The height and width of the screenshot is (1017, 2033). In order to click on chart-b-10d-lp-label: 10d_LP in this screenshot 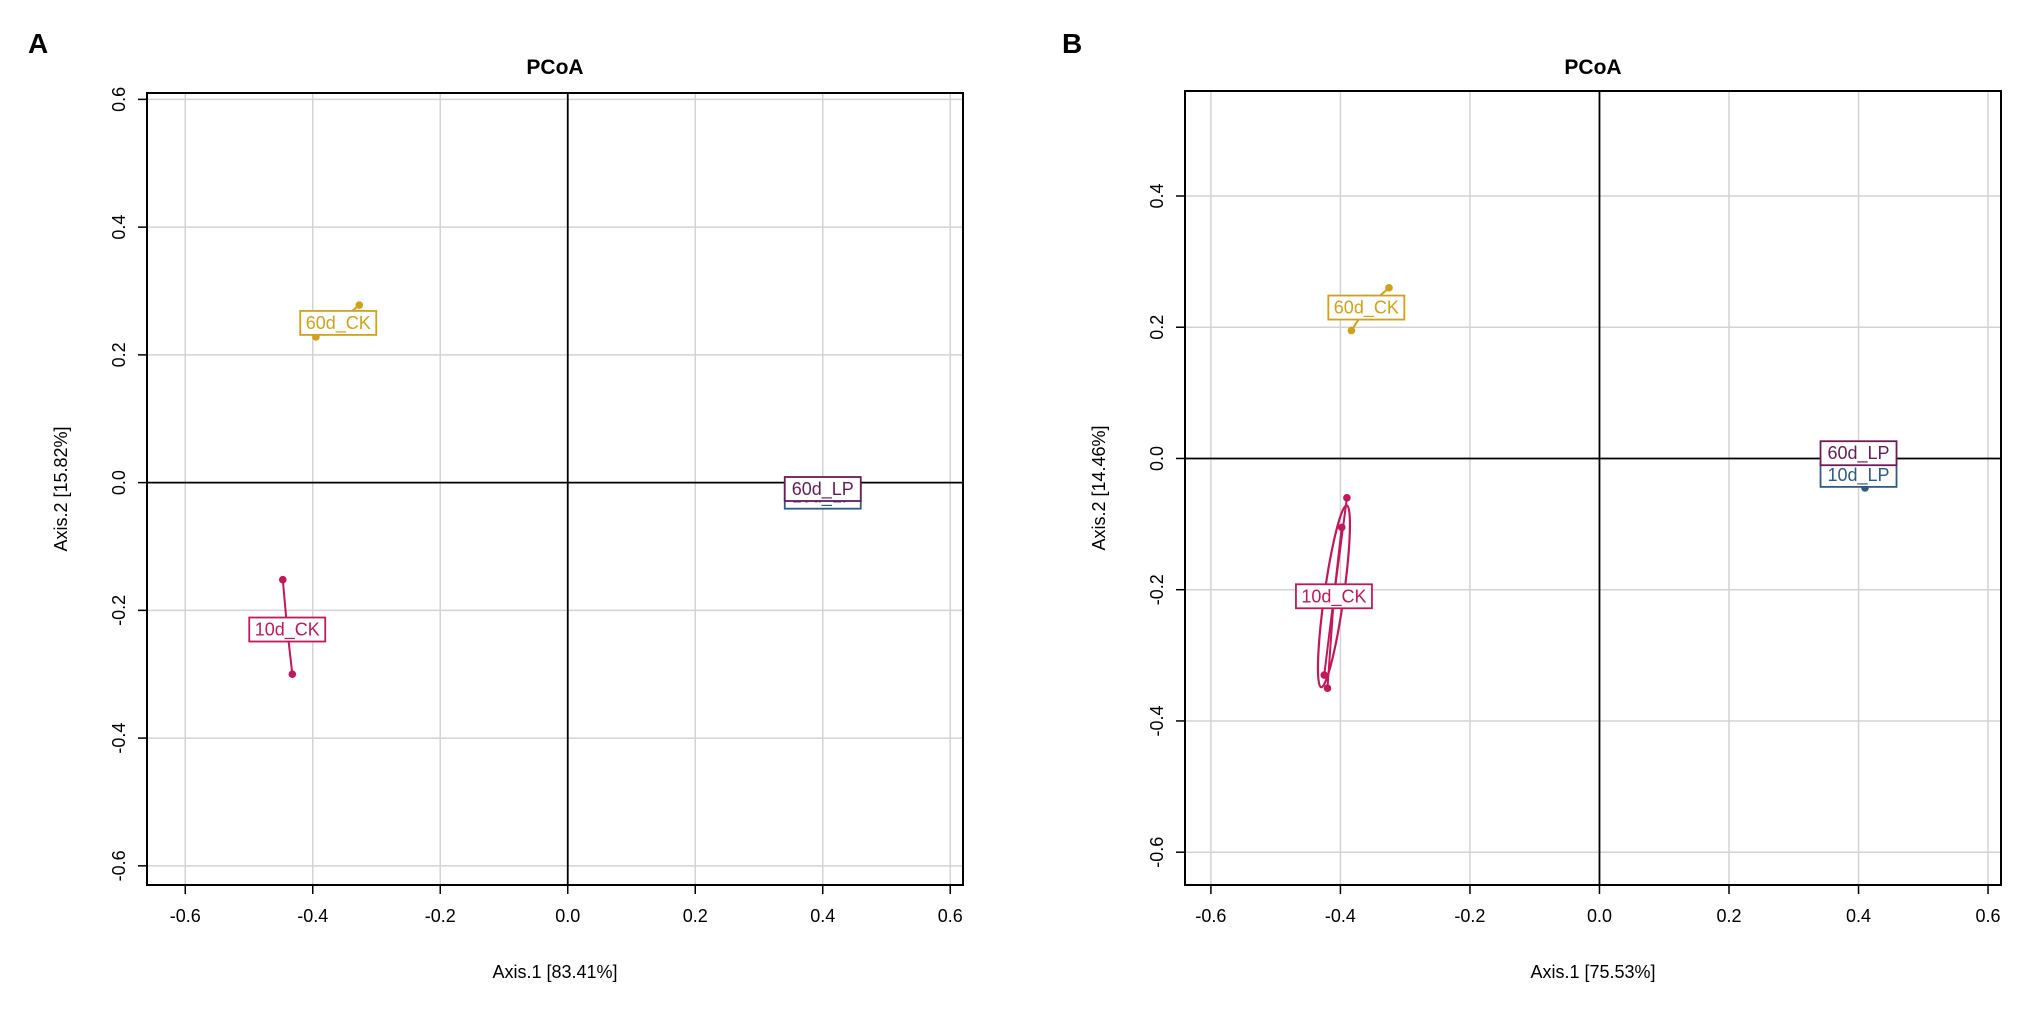, I will do `click(1858, 475)`.